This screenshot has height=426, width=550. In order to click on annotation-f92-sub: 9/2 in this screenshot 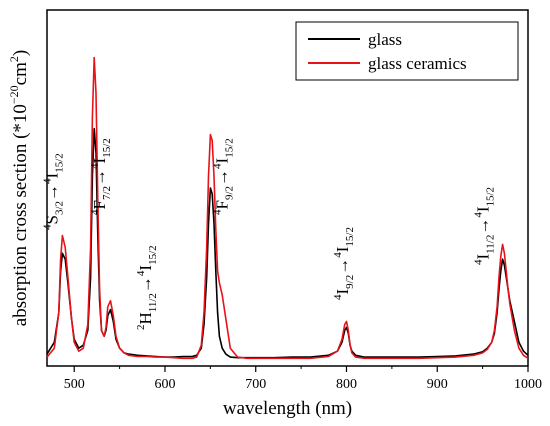, I will do `click(229, 193)`.